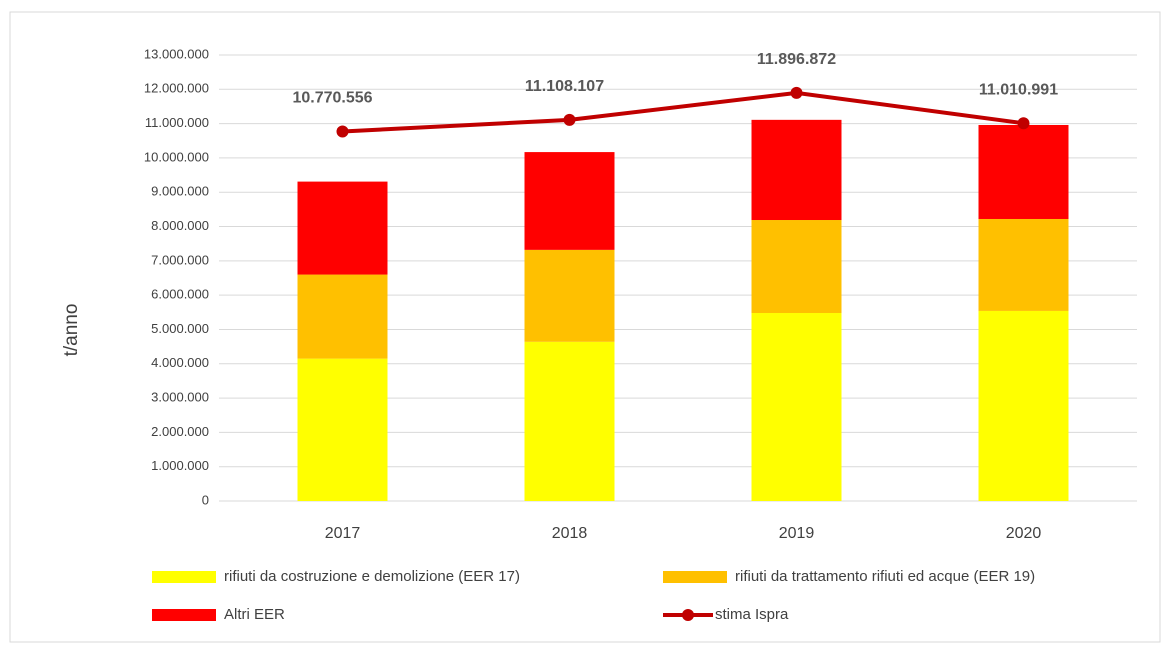 The width and height of the screenshot is (1171, 654). What do you see at coordinates (564, 86) in the screenshot?
I see `data-label: 11.108.107` at bounding box center [564, 86].